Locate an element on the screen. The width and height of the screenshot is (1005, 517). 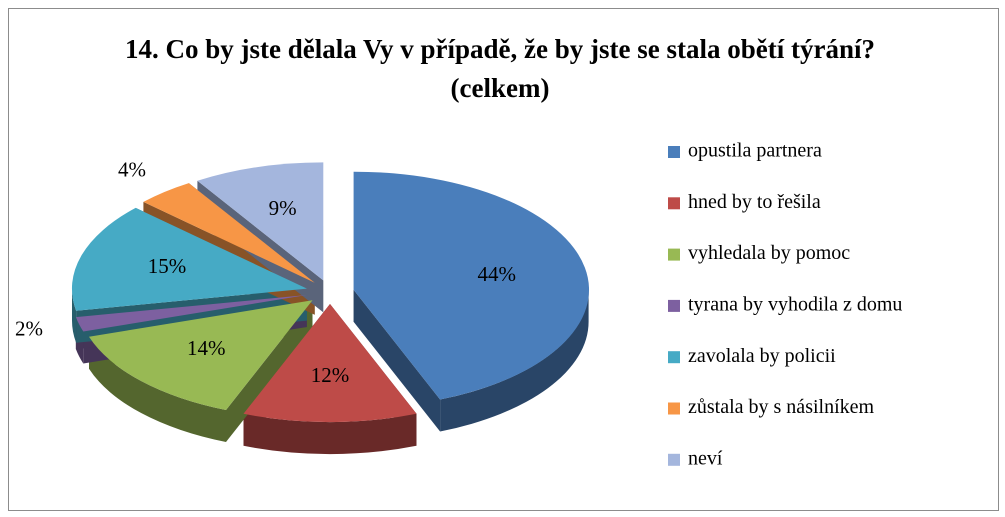
data-label: 2% is located at coordinates (29, 329).